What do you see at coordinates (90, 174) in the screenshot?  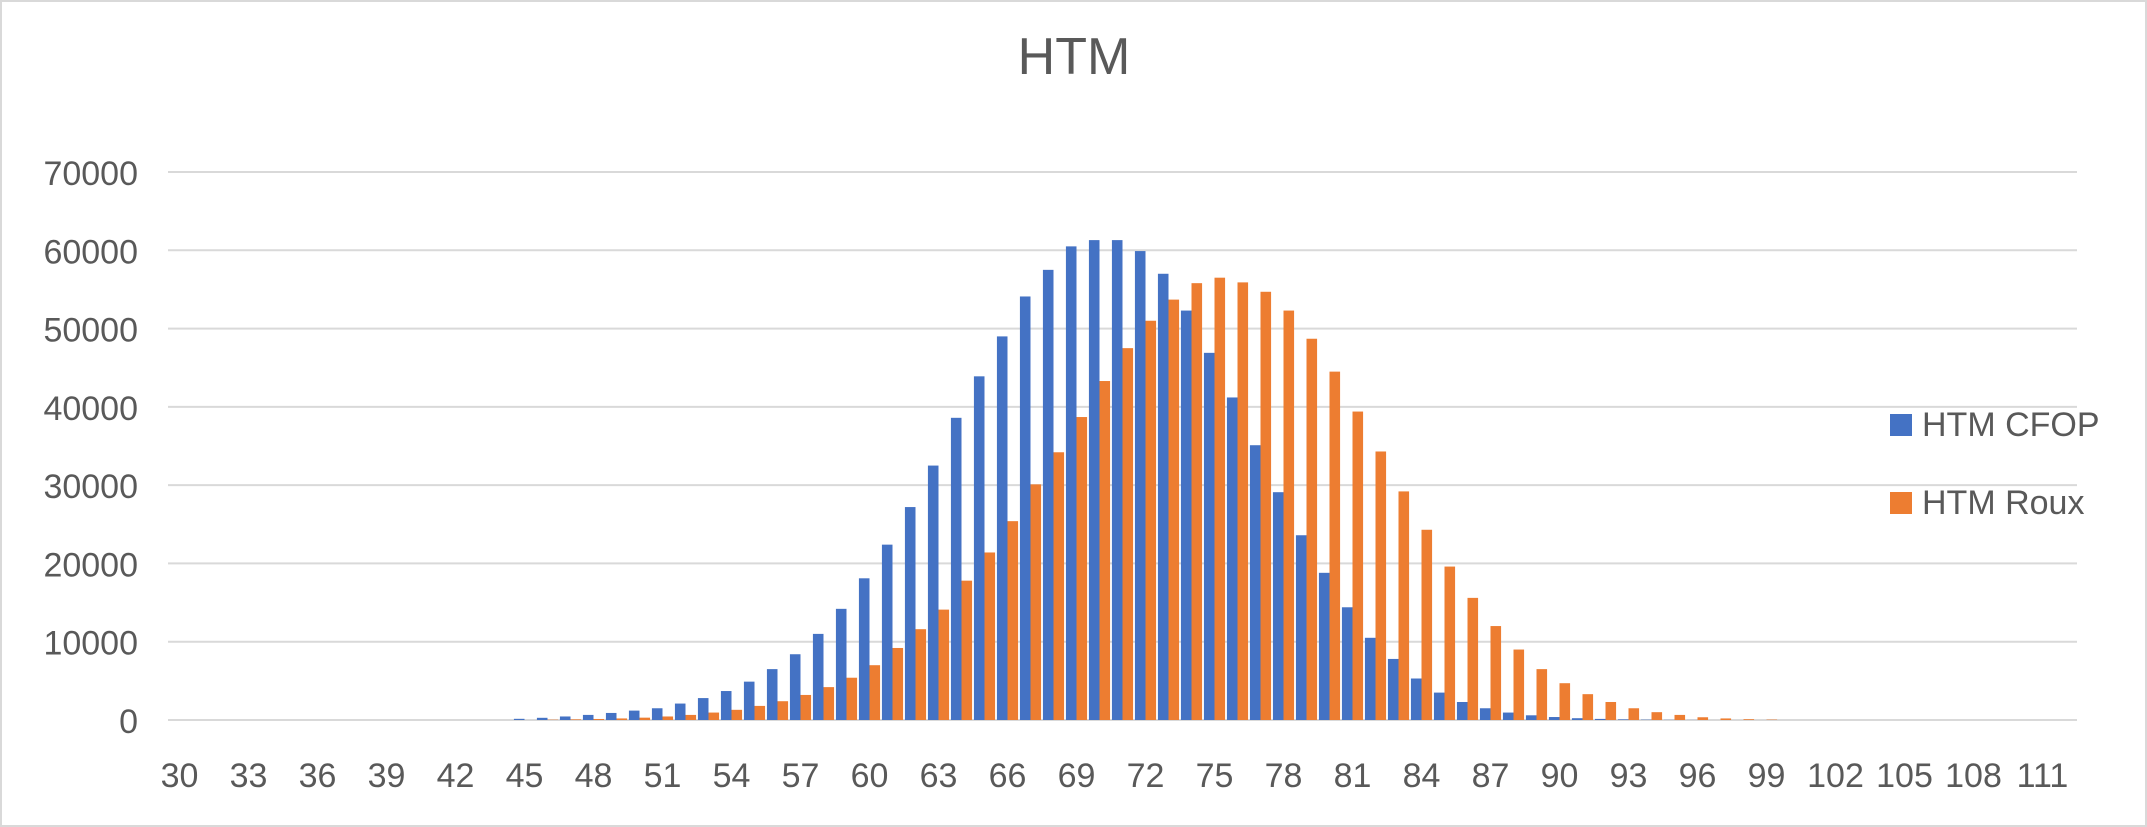 I see `y-tick-label: 70000` at bounding box center [90, 174].